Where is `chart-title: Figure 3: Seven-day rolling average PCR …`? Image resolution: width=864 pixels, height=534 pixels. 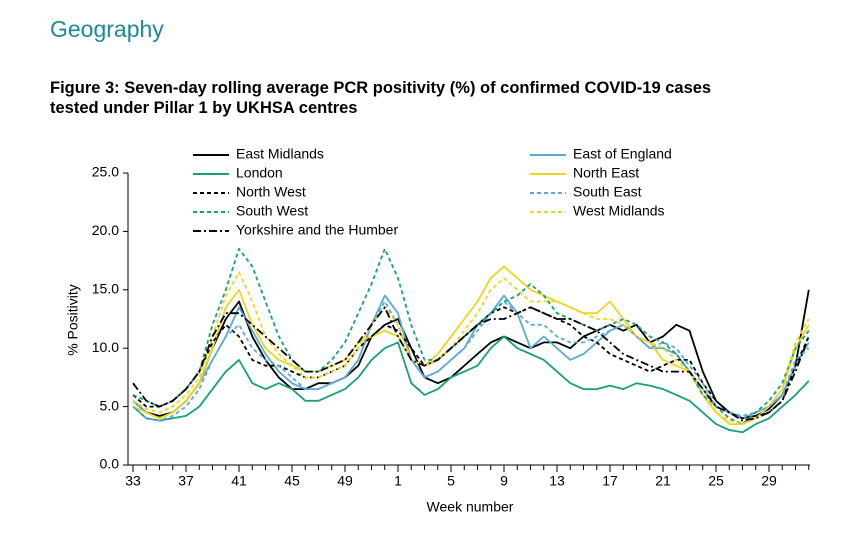 chart-title: Figure 3: Seven-day rolling average PCR … is located at coordinates (381, 98).